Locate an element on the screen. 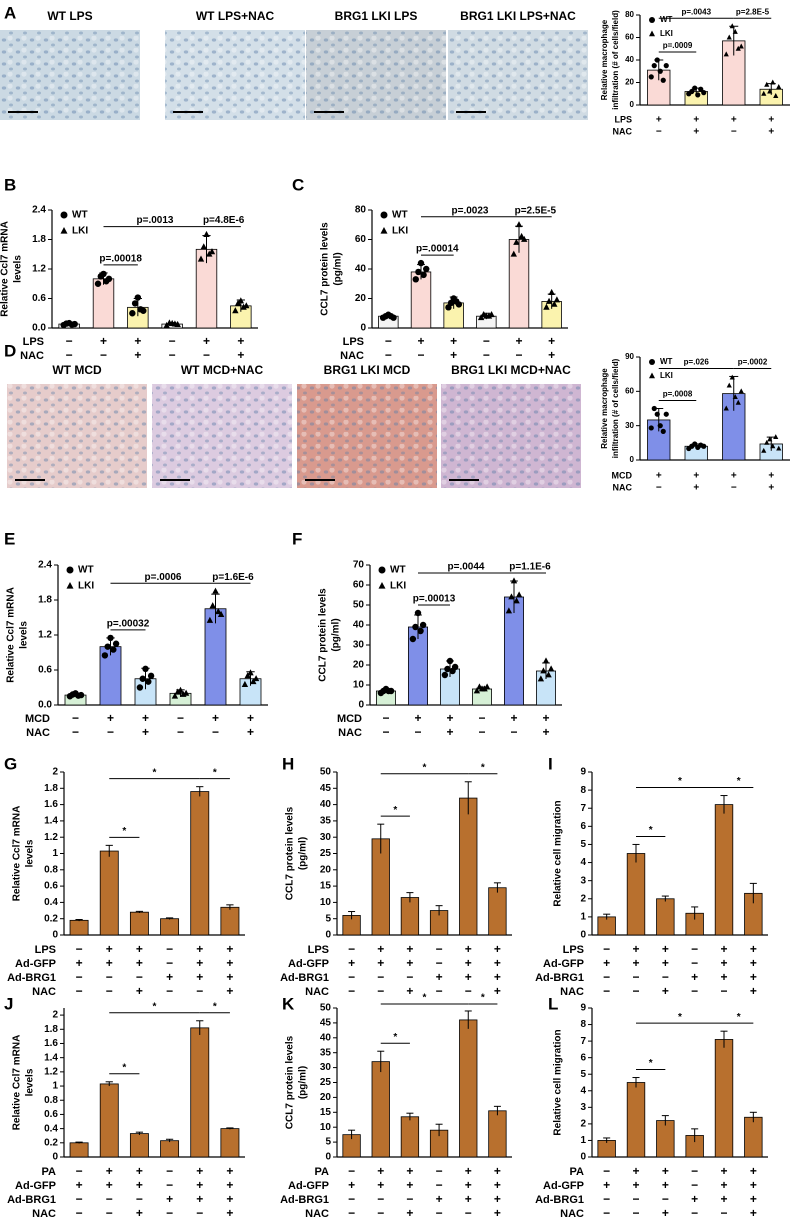 This screenshot has height=1230, width=796. panel-letter: K is located at coordinates (288, 1003).